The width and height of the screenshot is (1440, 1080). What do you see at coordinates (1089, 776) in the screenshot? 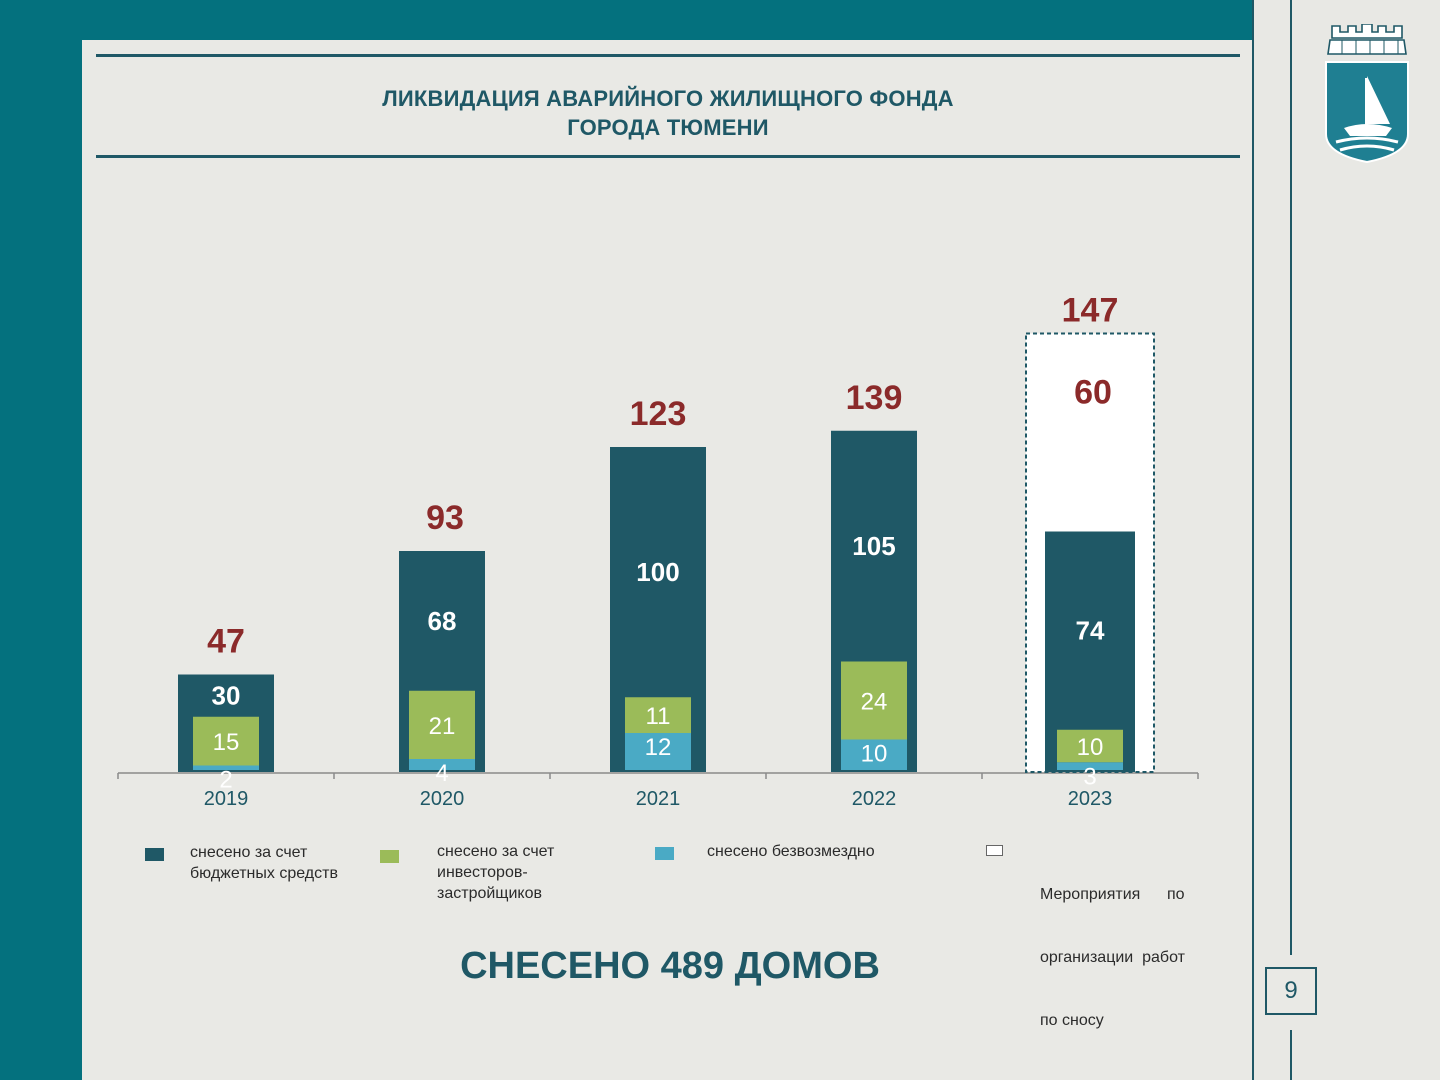
I see `label-free-2023: 3` at bounding box center [1089, 776].